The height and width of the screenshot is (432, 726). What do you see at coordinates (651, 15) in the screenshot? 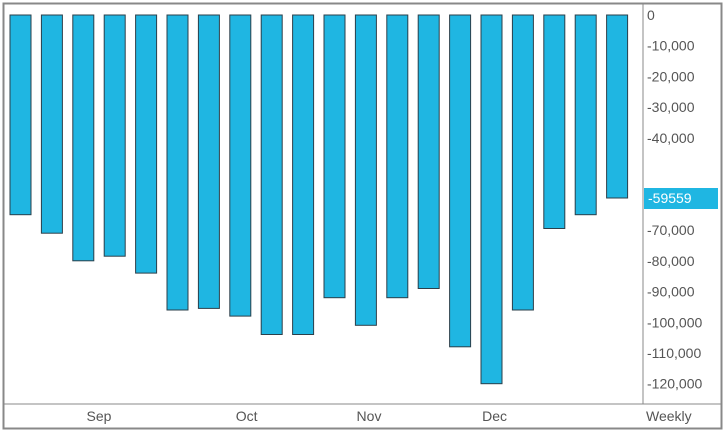
I see `y-tick-label: 0` at bounding box center [651, 15].